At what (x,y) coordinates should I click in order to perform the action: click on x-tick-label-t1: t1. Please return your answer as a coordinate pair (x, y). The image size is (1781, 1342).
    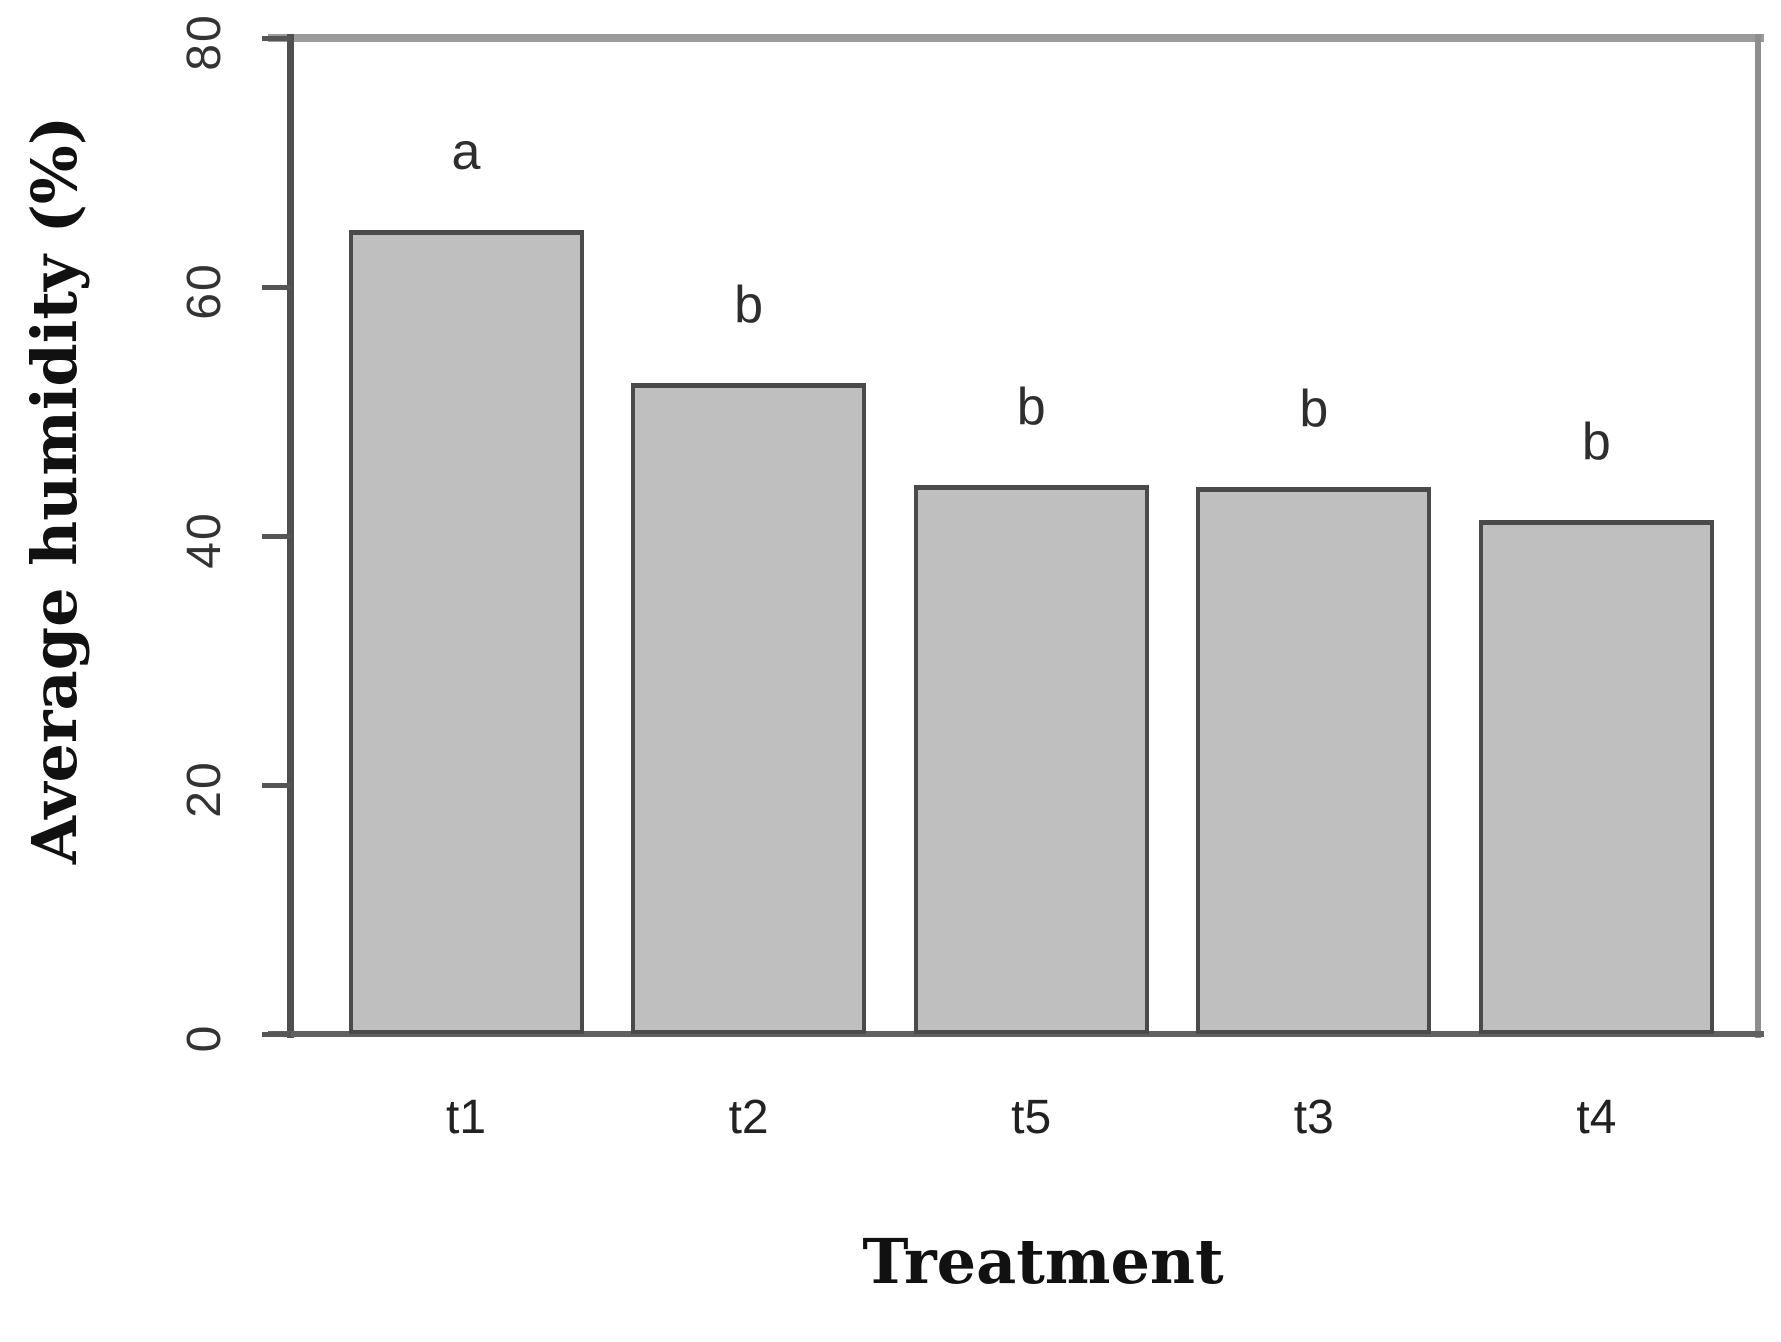
    Looking at the image, I should click on (466, 1117).